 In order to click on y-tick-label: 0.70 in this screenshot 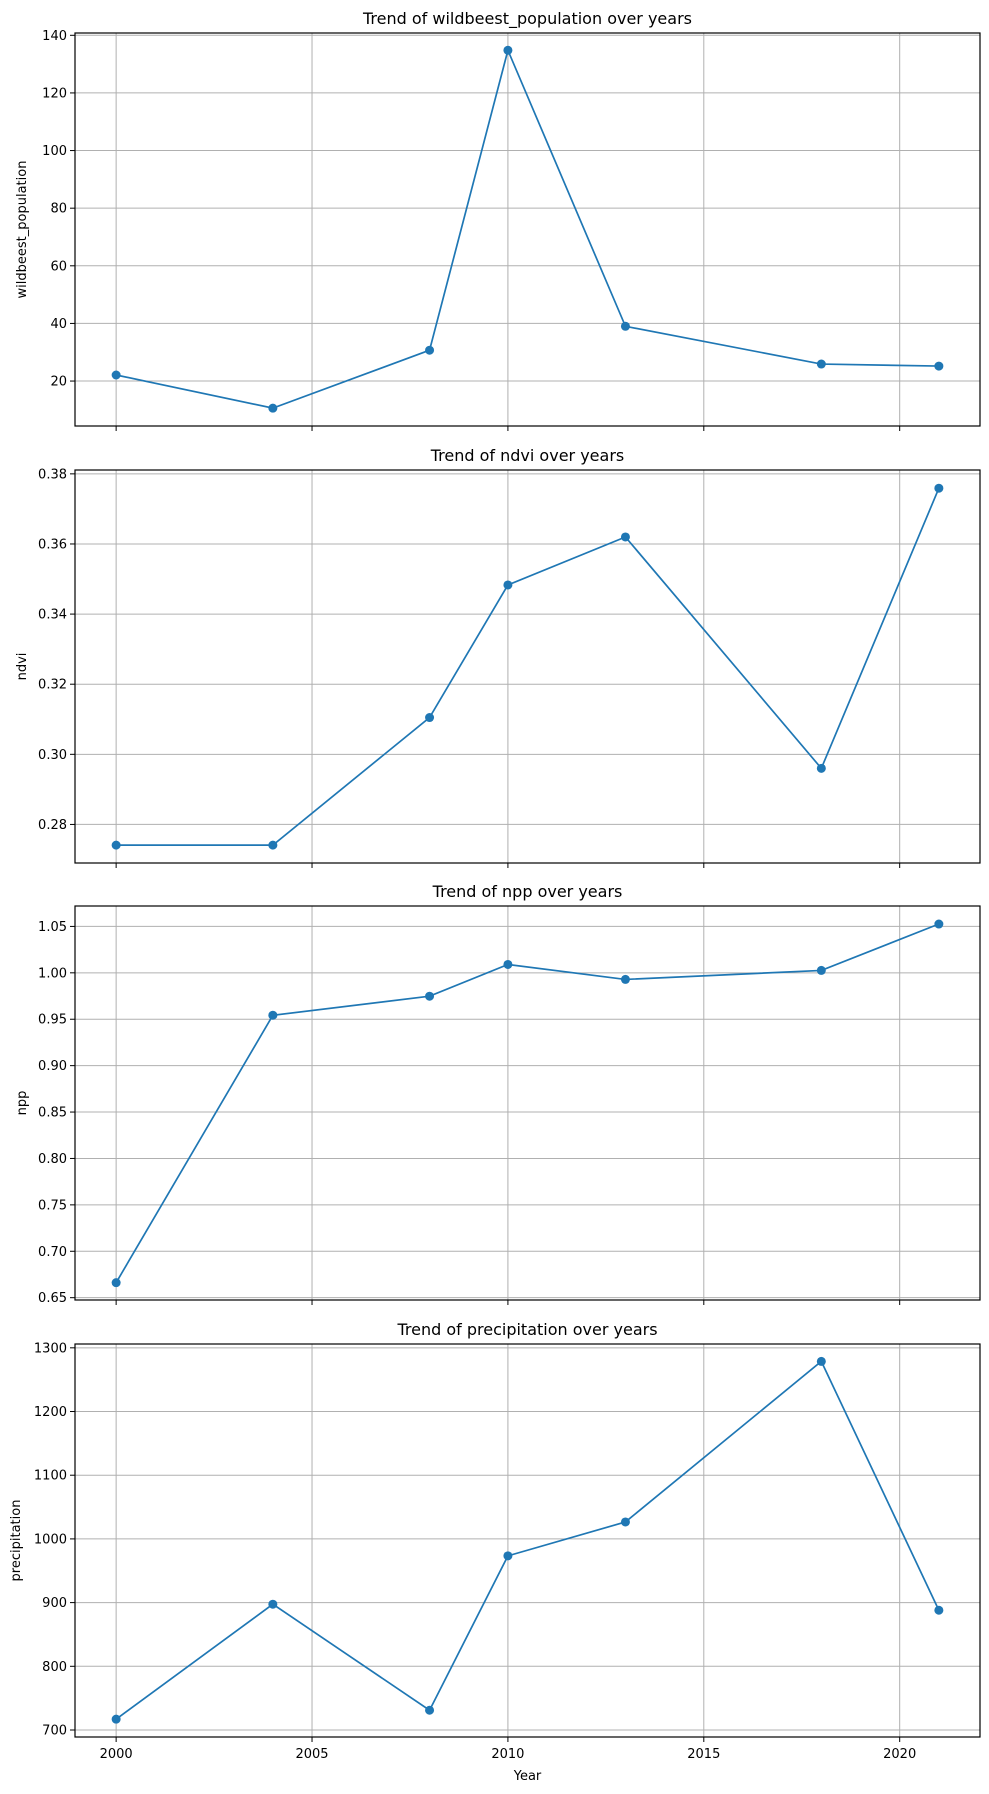, I will do `click(52, 1252)`.